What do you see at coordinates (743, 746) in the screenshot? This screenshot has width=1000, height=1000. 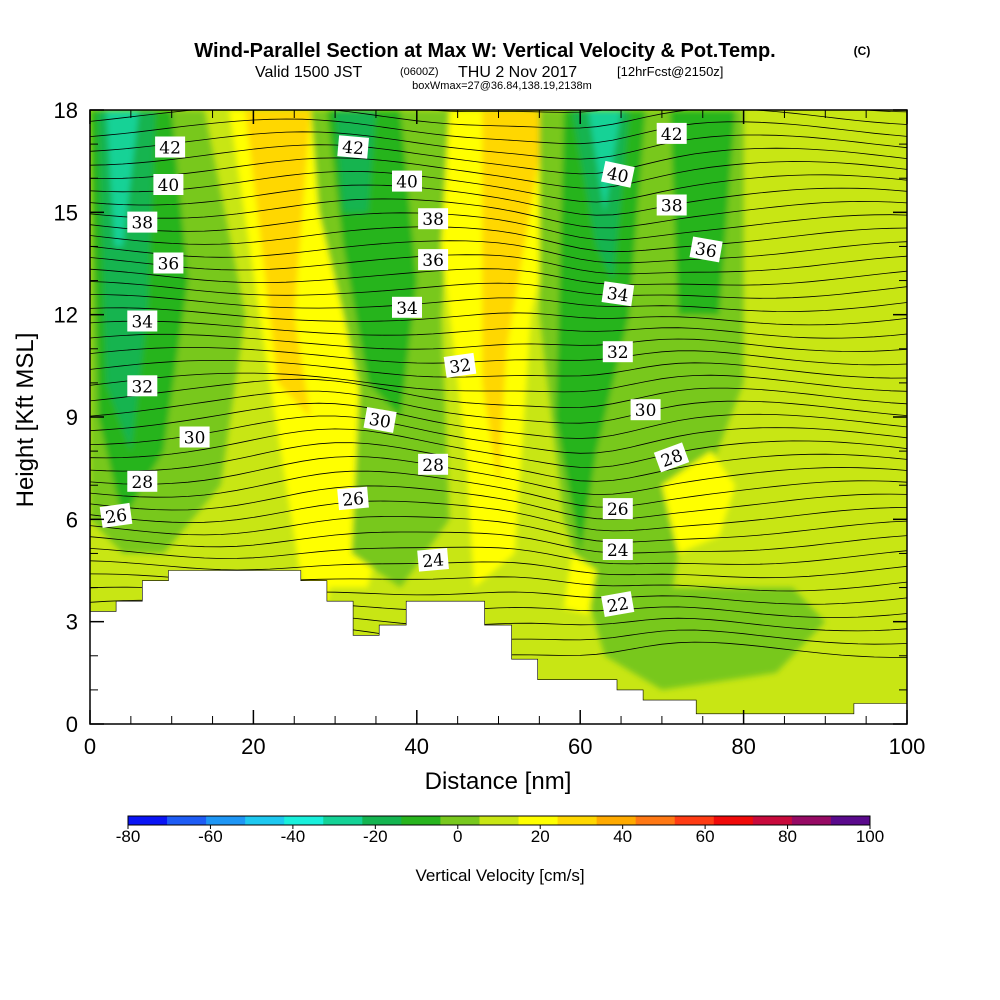 I see `x-tick-label: 80` at bounding box center [743, 746].